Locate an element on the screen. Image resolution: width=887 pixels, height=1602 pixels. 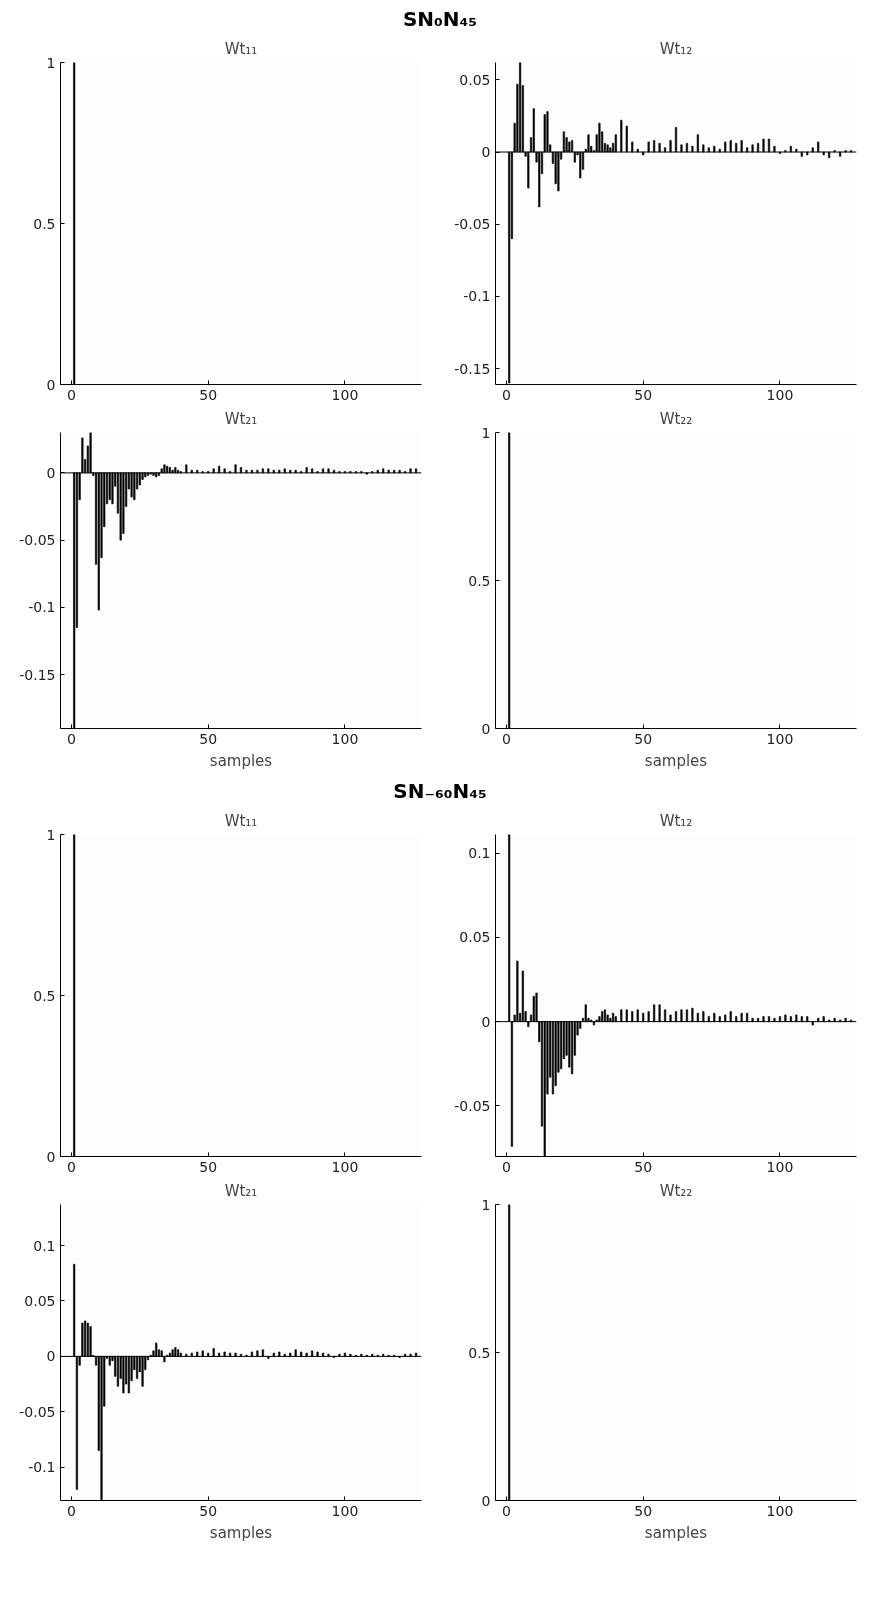
chart-subtitle: SN₋₆₀N₄₅ is located at coordinates (440, 791).